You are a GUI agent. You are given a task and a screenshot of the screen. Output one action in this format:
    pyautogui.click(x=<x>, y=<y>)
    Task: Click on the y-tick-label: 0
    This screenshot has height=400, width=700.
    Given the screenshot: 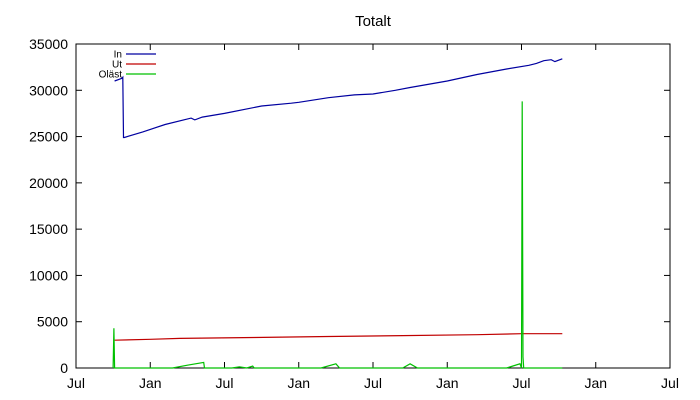 What is the action you would take?
    pyautogui.click(x=64, y=368)
    